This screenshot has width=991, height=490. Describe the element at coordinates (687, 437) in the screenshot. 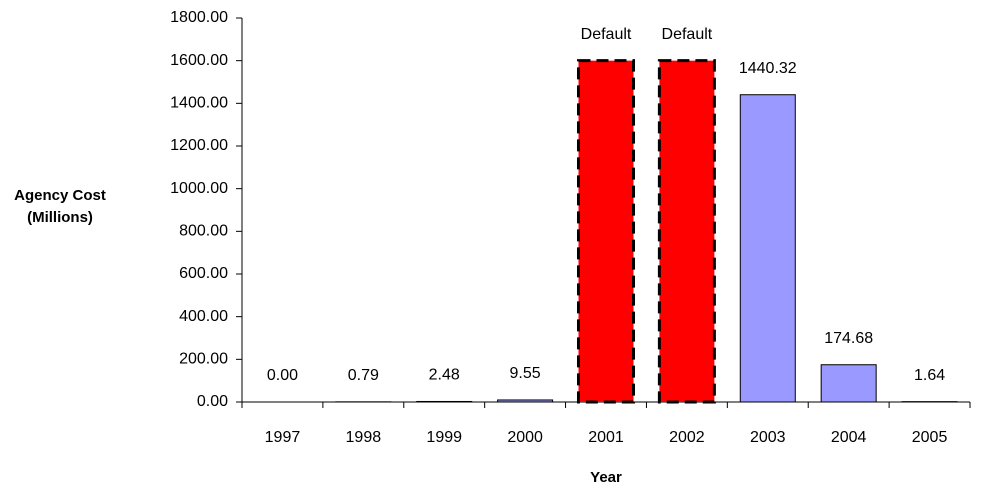

I see `x-tick-label: 2002` at that location.